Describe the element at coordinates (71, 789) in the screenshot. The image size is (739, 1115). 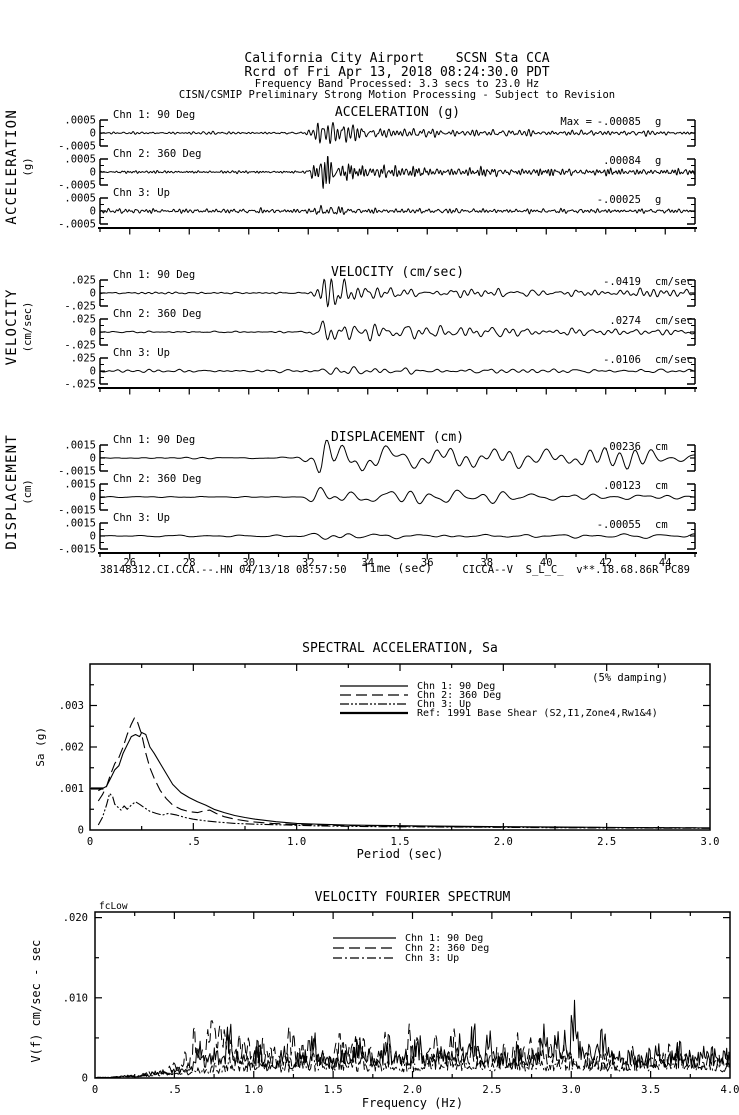
I see `ytick-label: .001` at that location.